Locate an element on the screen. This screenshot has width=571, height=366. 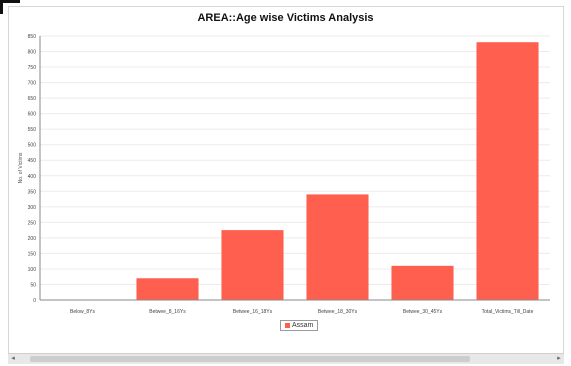
horizontal-scrollbar: ◂ ▸ is located at coordinates (286, 358).